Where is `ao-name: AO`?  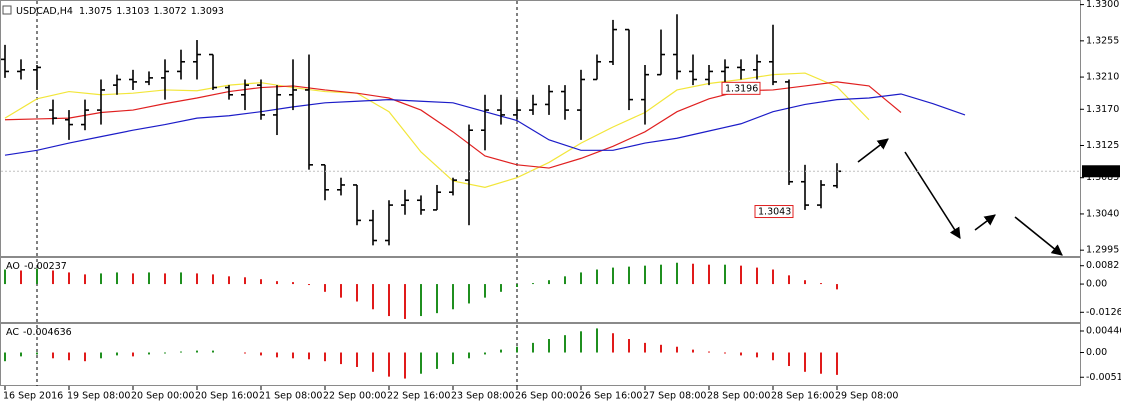
ao-name: AO is located at coordinates (13, 266).